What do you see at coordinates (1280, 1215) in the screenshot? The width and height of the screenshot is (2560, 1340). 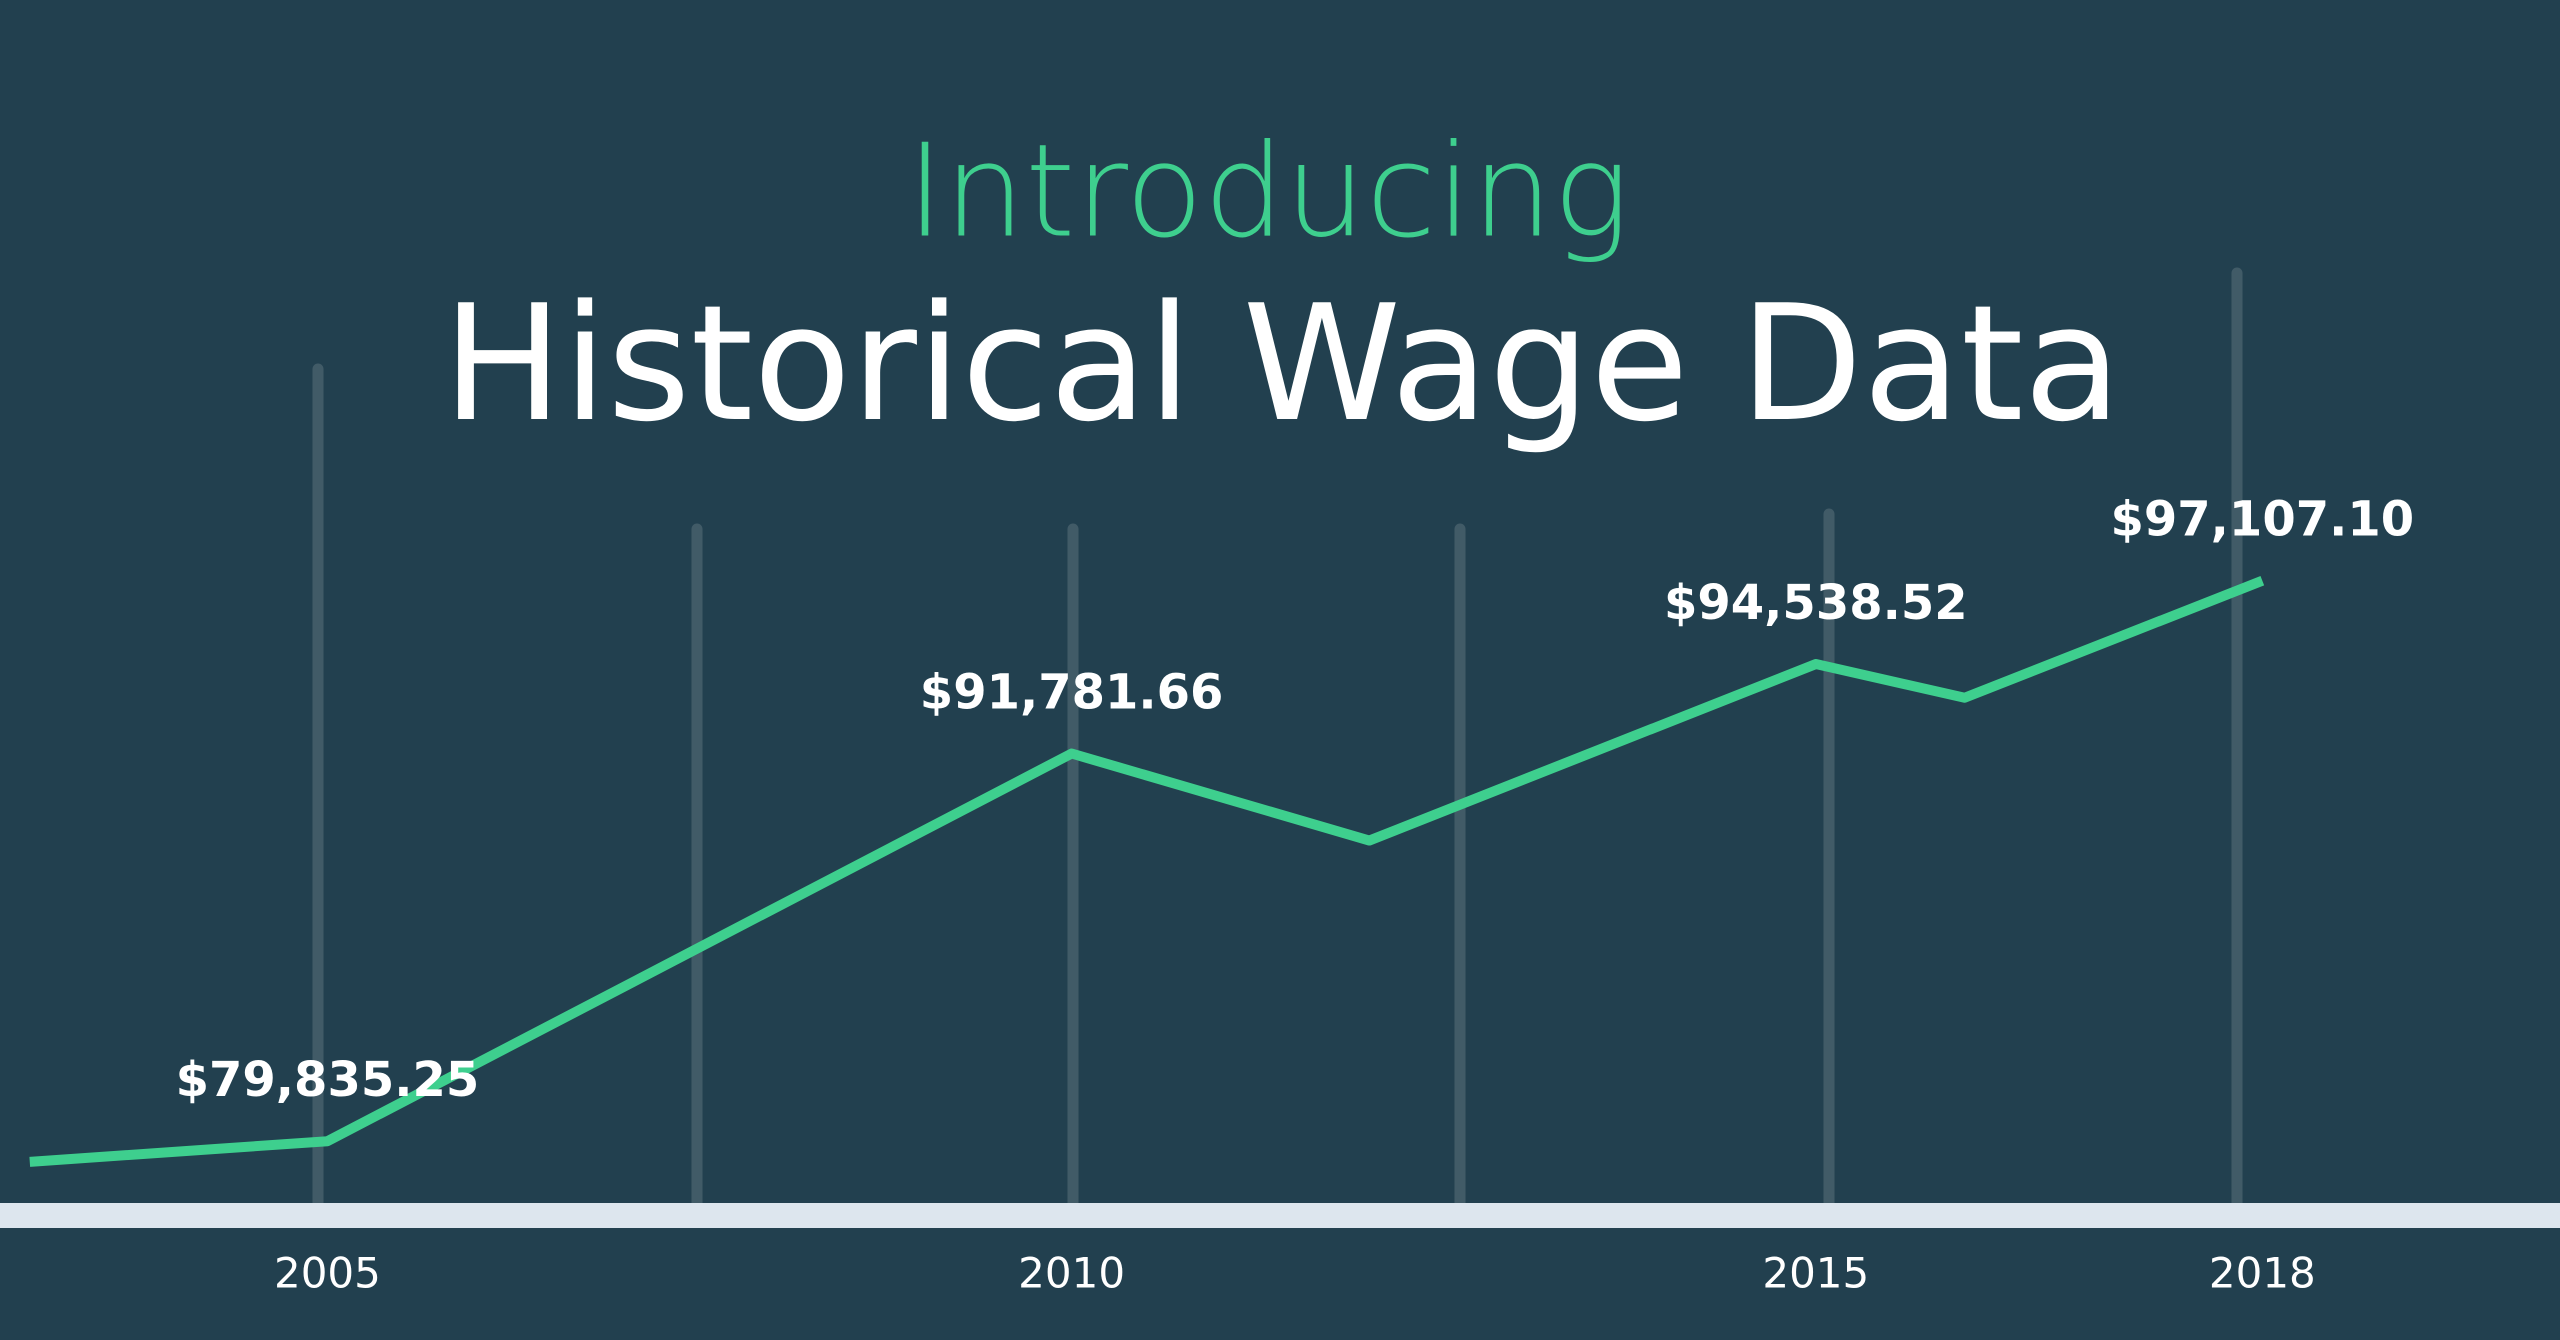 I see `baseline` at bounding box center [1280, 1215].